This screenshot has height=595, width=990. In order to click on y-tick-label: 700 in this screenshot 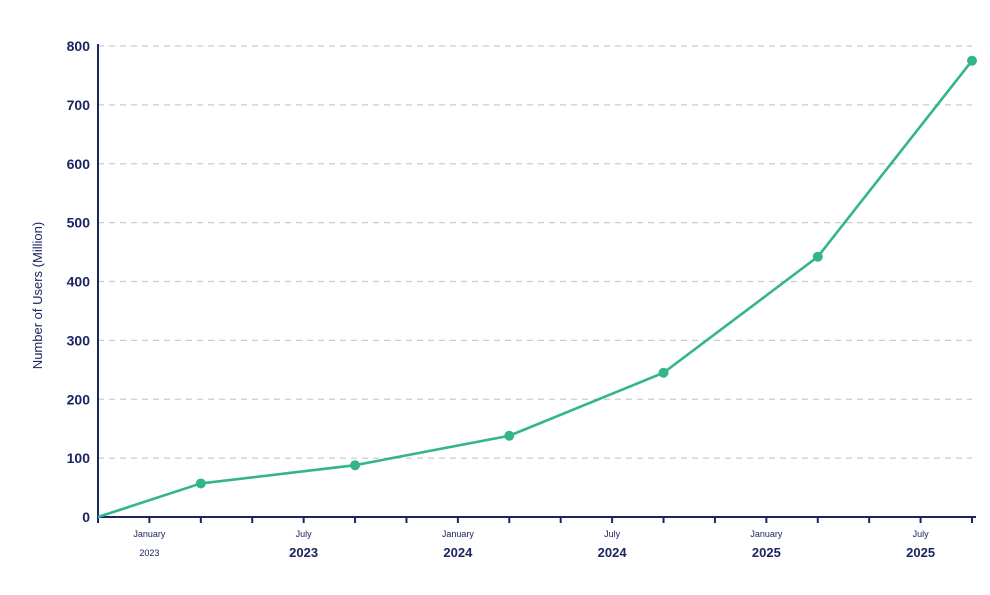, I will do `click(79, 105)`.